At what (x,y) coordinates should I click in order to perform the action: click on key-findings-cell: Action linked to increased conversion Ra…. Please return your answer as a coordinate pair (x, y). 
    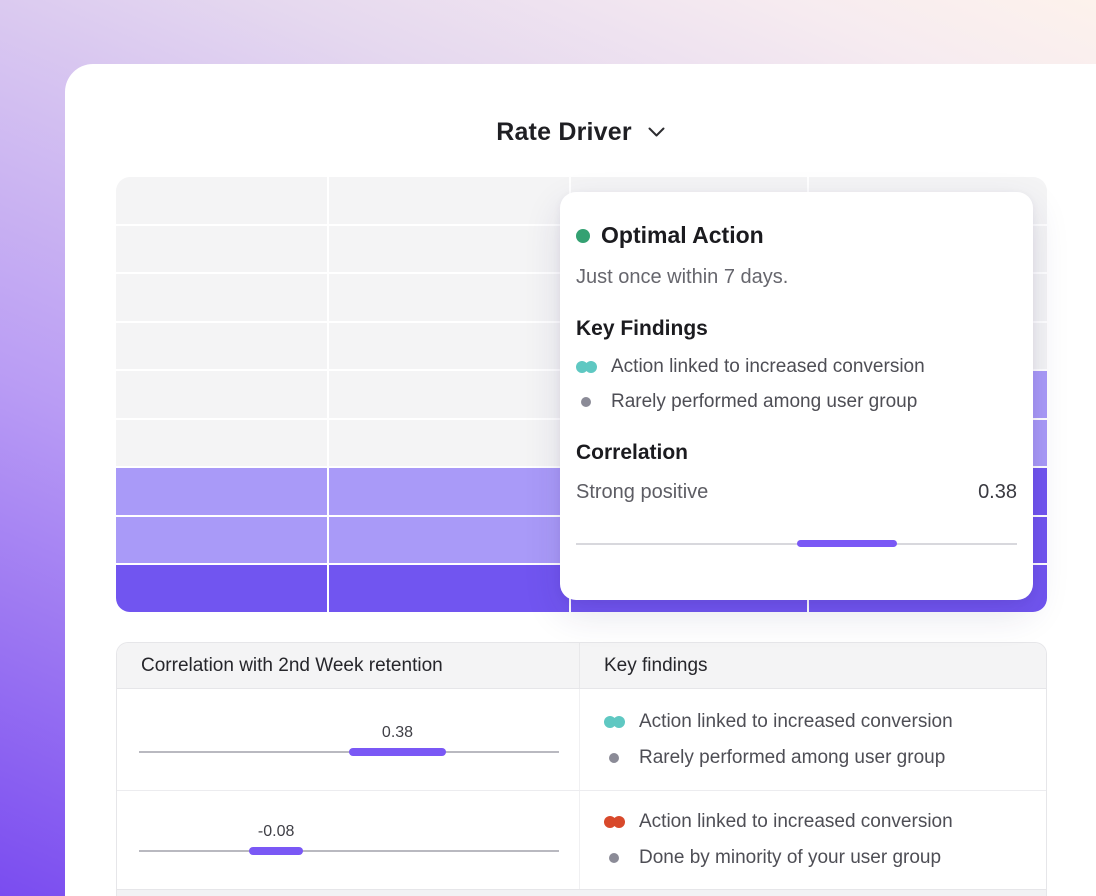
    Looking at the image, I should click on (813, 739).